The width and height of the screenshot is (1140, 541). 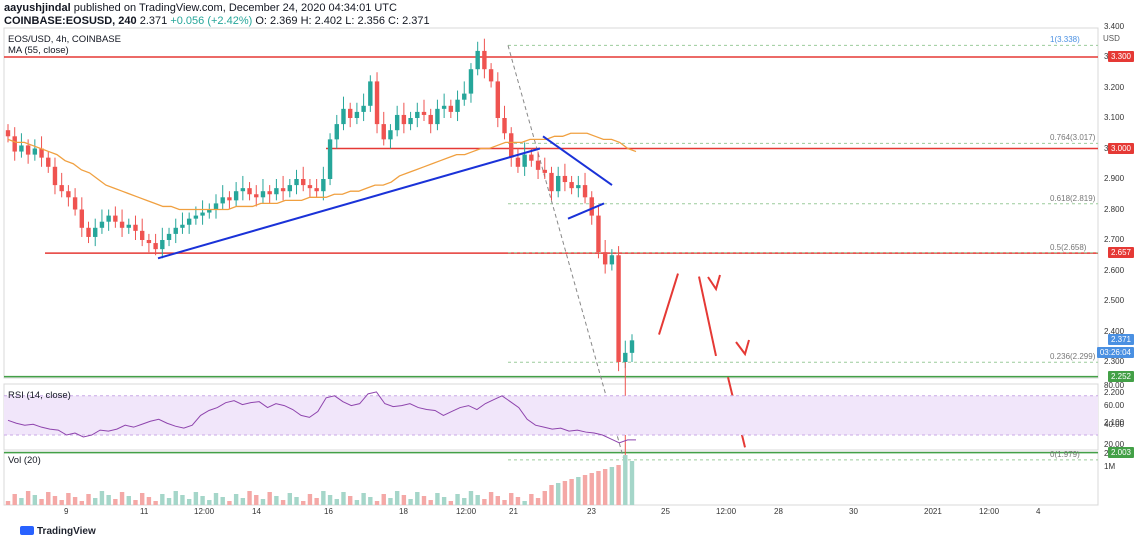 I want to click on ma55-line, so click(x=322, y=171).